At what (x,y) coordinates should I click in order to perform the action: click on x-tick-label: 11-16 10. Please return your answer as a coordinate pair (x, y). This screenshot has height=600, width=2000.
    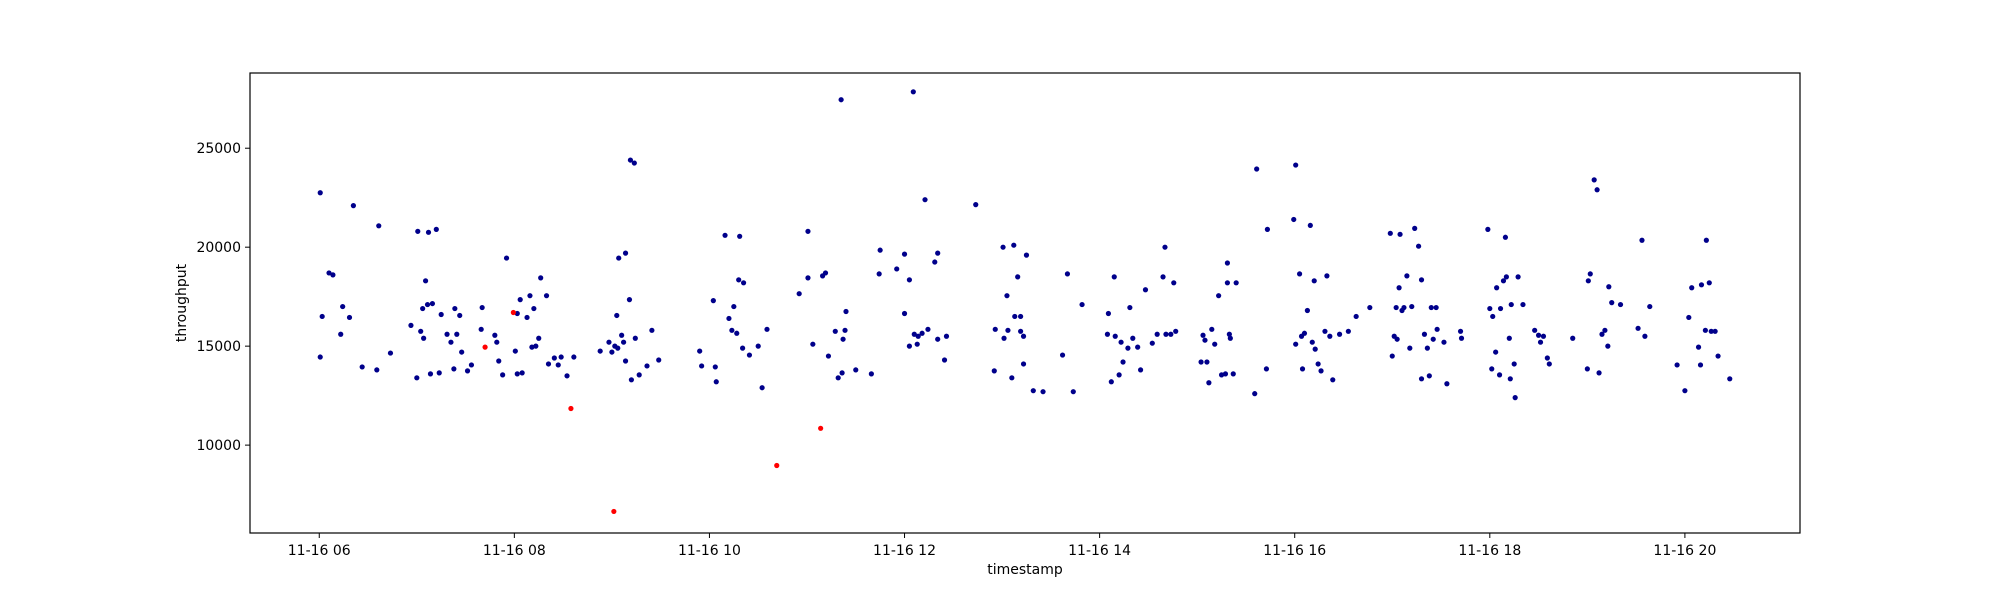
    Looking at the image, I should click on (709, 551).